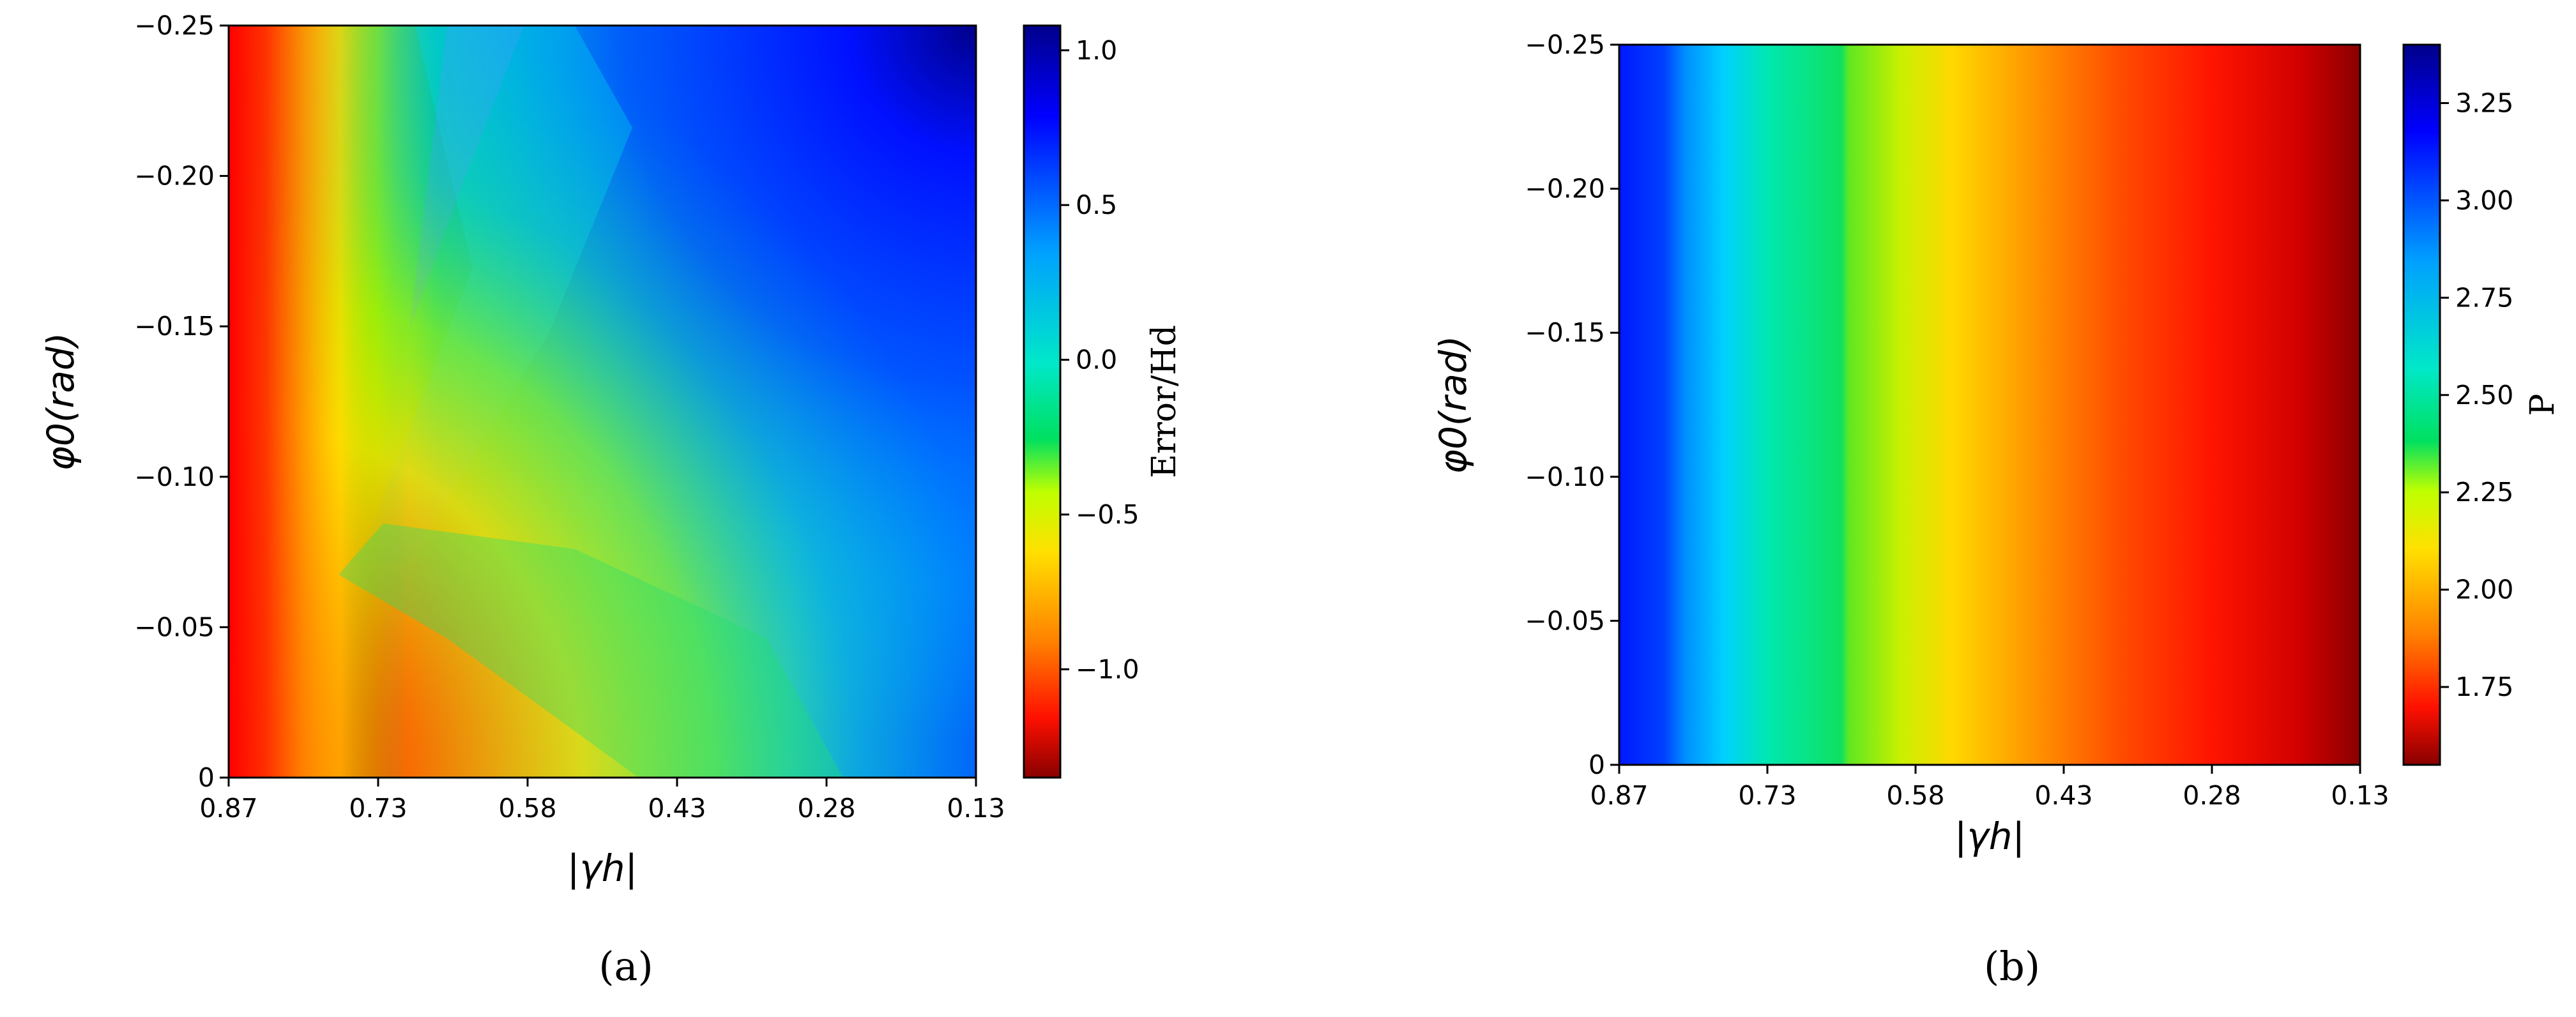  I want to click on colorbar-a-label: Error/Hd, so click(1164, 401).